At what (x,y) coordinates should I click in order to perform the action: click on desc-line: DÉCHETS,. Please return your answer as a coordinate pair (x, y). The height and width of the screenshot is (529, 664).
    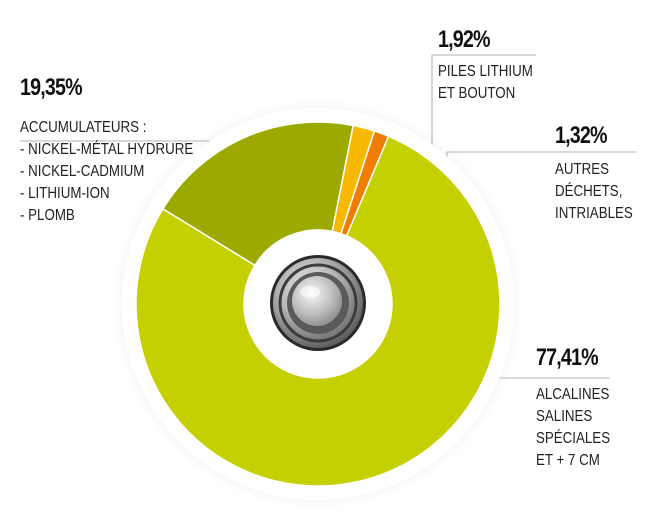
    Looking at the image, I should click on (589, 191).